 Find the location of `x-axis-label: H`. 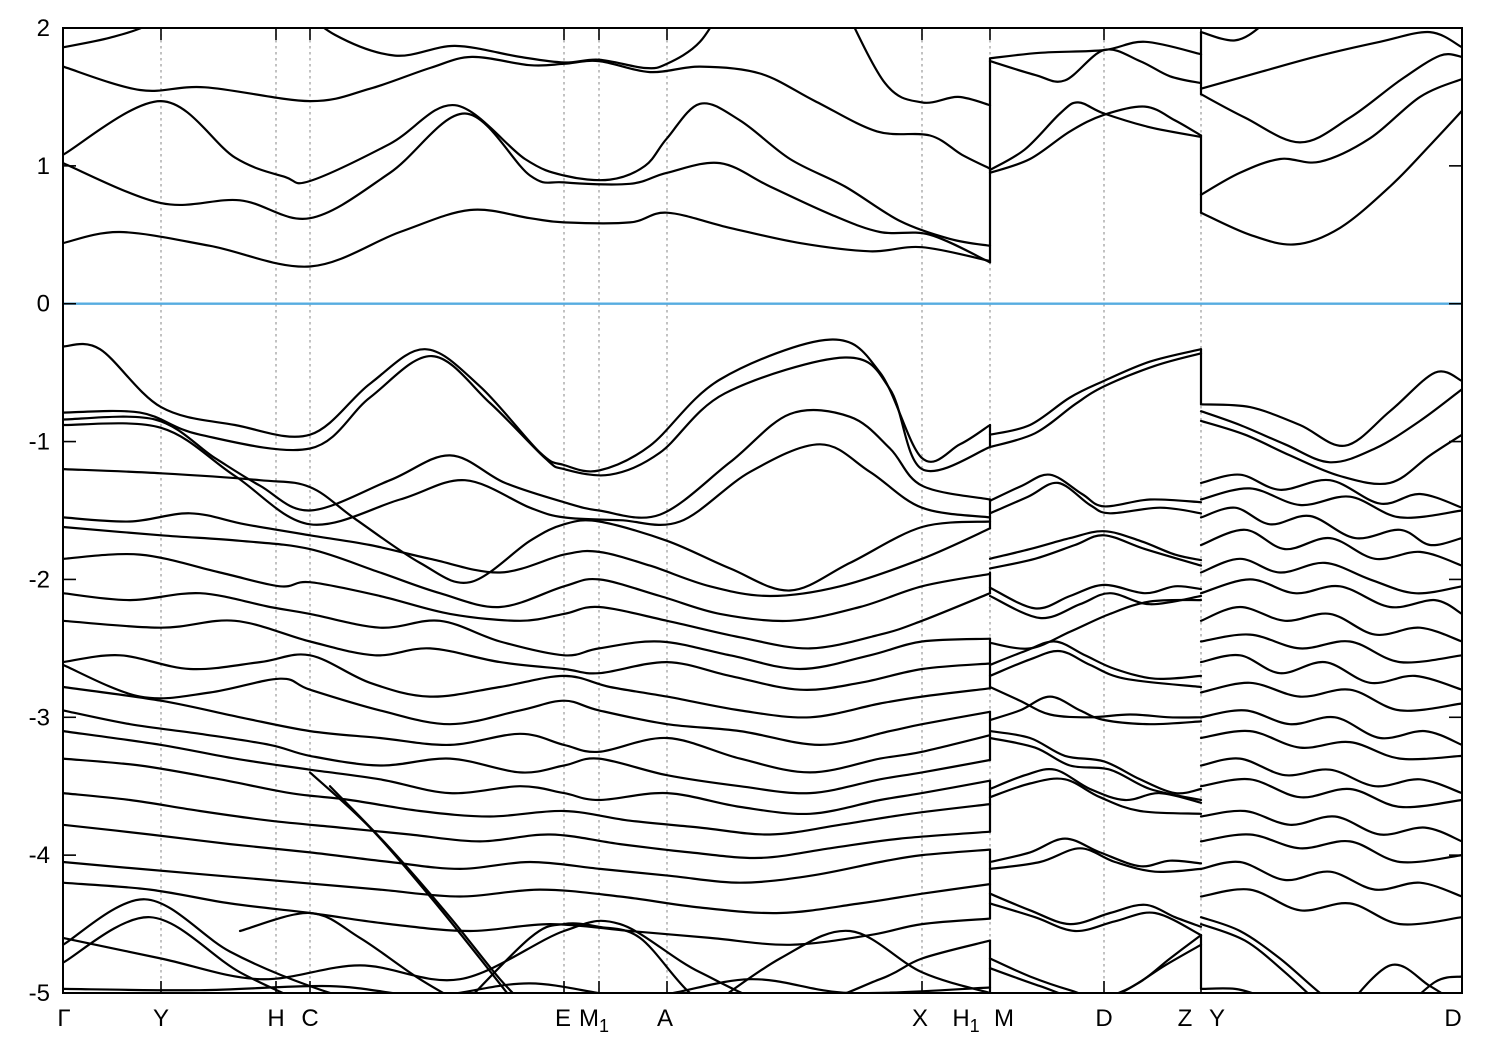

x-axis-label: H is located at coordinates (275, 1018).